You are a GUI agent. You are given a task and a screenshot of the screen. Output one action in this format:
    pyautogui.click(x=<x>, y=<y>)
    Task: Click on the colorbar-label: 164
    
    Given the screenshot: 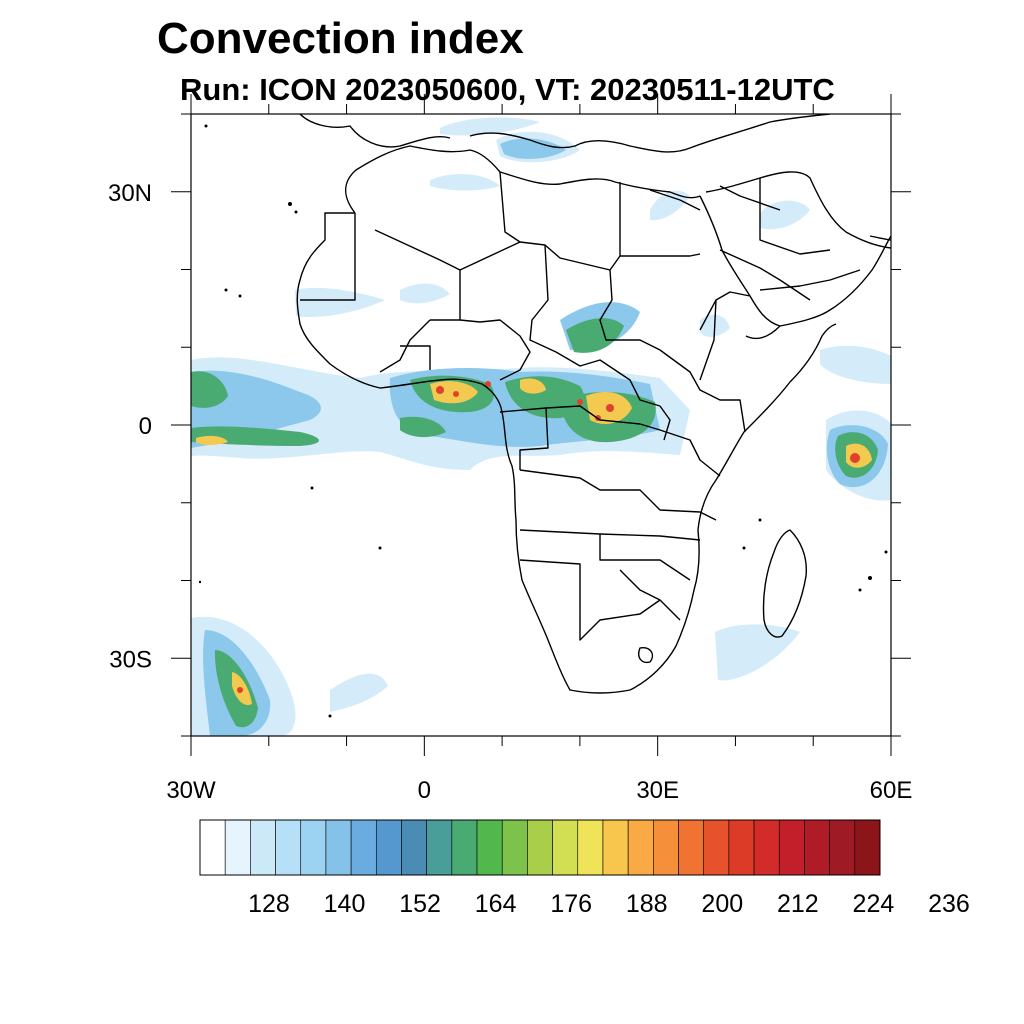 What is the action you would take?
    pyautogui.click(x=496, y=904)
    